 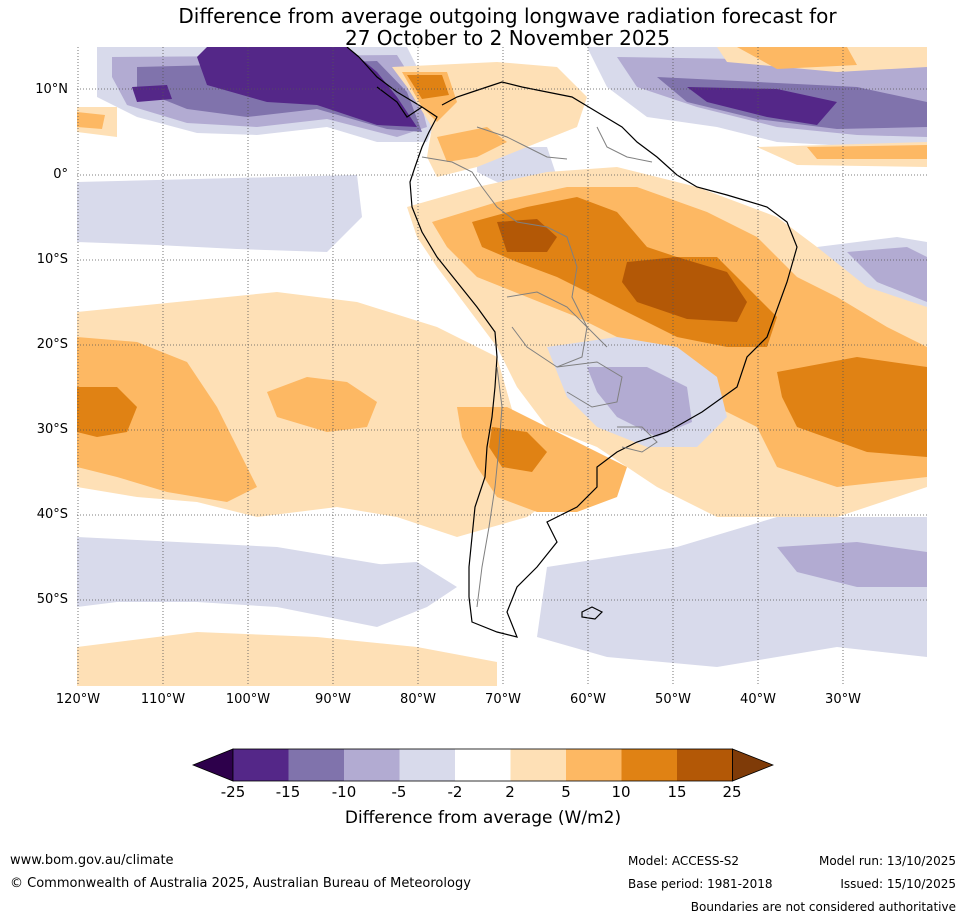 What do you see at coordinates (673, 699) in the screenshot?
I see `lon-label-50w: 50°W` at bounding box center [673, 699].